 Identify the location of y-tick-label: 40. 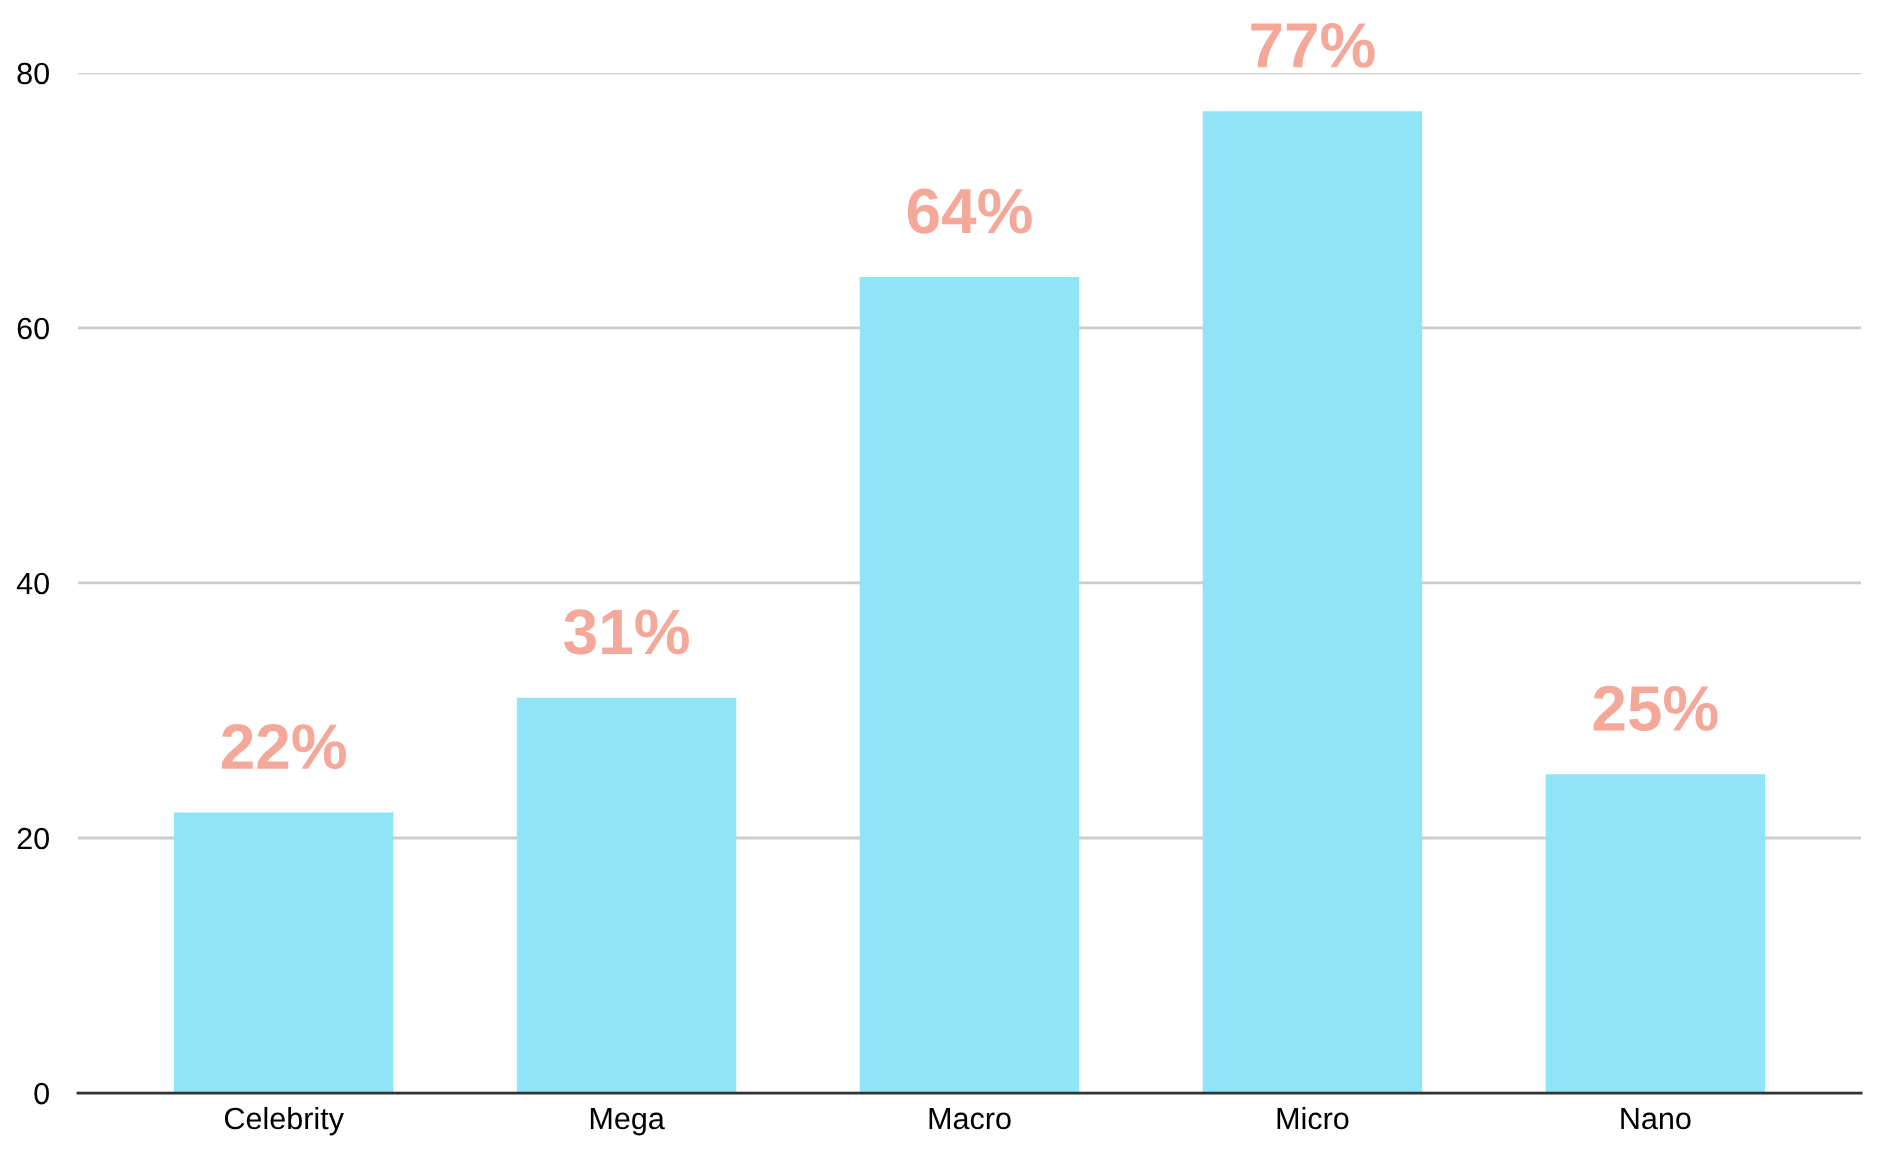
(32, 583).